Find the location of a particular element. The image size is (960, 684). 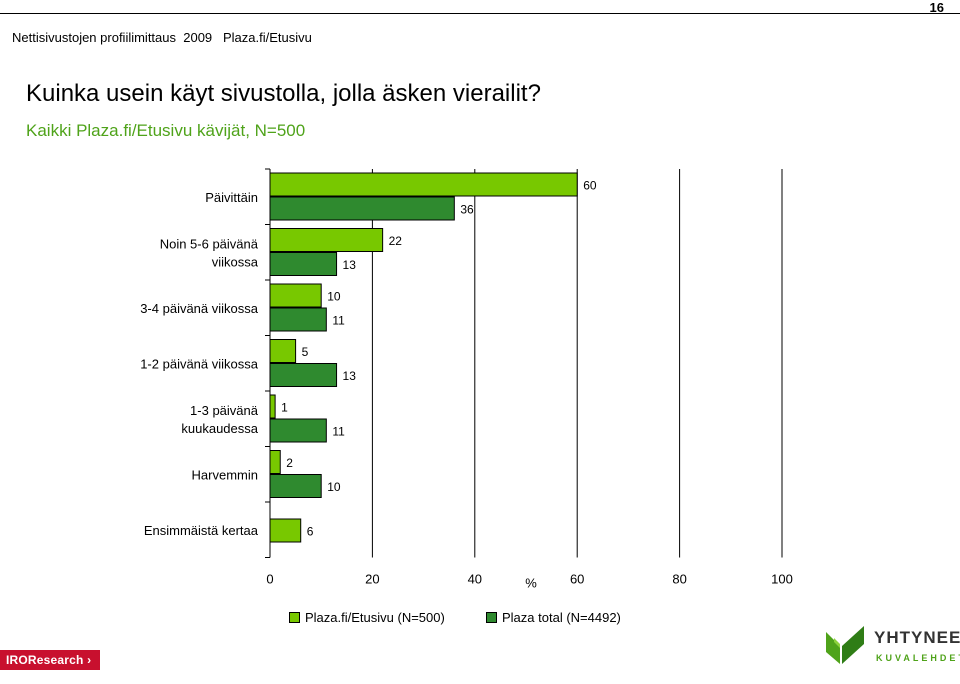

page-number: 16 is located at coordinates (936, 7).